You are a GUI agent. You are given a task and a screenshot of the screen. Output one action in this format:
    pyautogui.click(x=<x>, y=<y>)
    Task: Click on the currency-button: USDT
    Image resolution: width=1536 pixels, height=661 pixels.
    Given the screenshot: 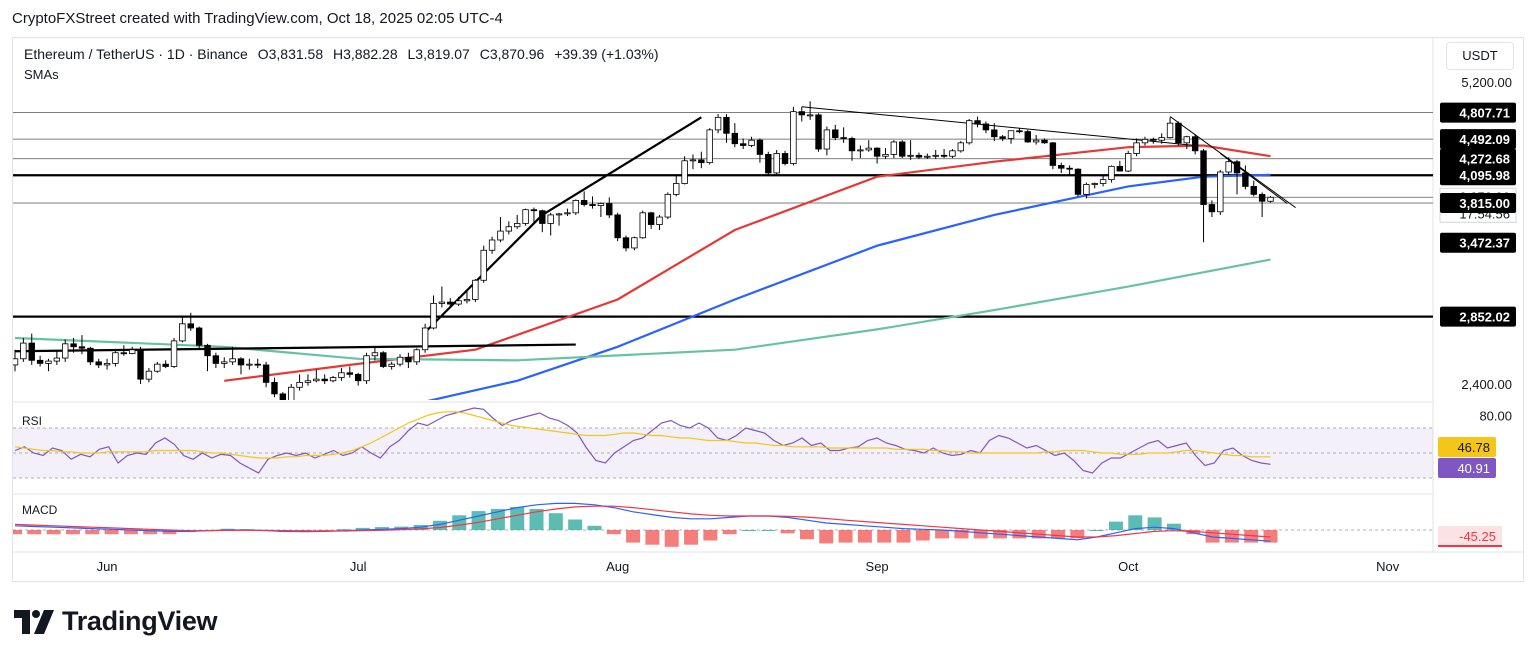 What is the action you would take?
    pyautogui.click(x=1480, y=56)
    